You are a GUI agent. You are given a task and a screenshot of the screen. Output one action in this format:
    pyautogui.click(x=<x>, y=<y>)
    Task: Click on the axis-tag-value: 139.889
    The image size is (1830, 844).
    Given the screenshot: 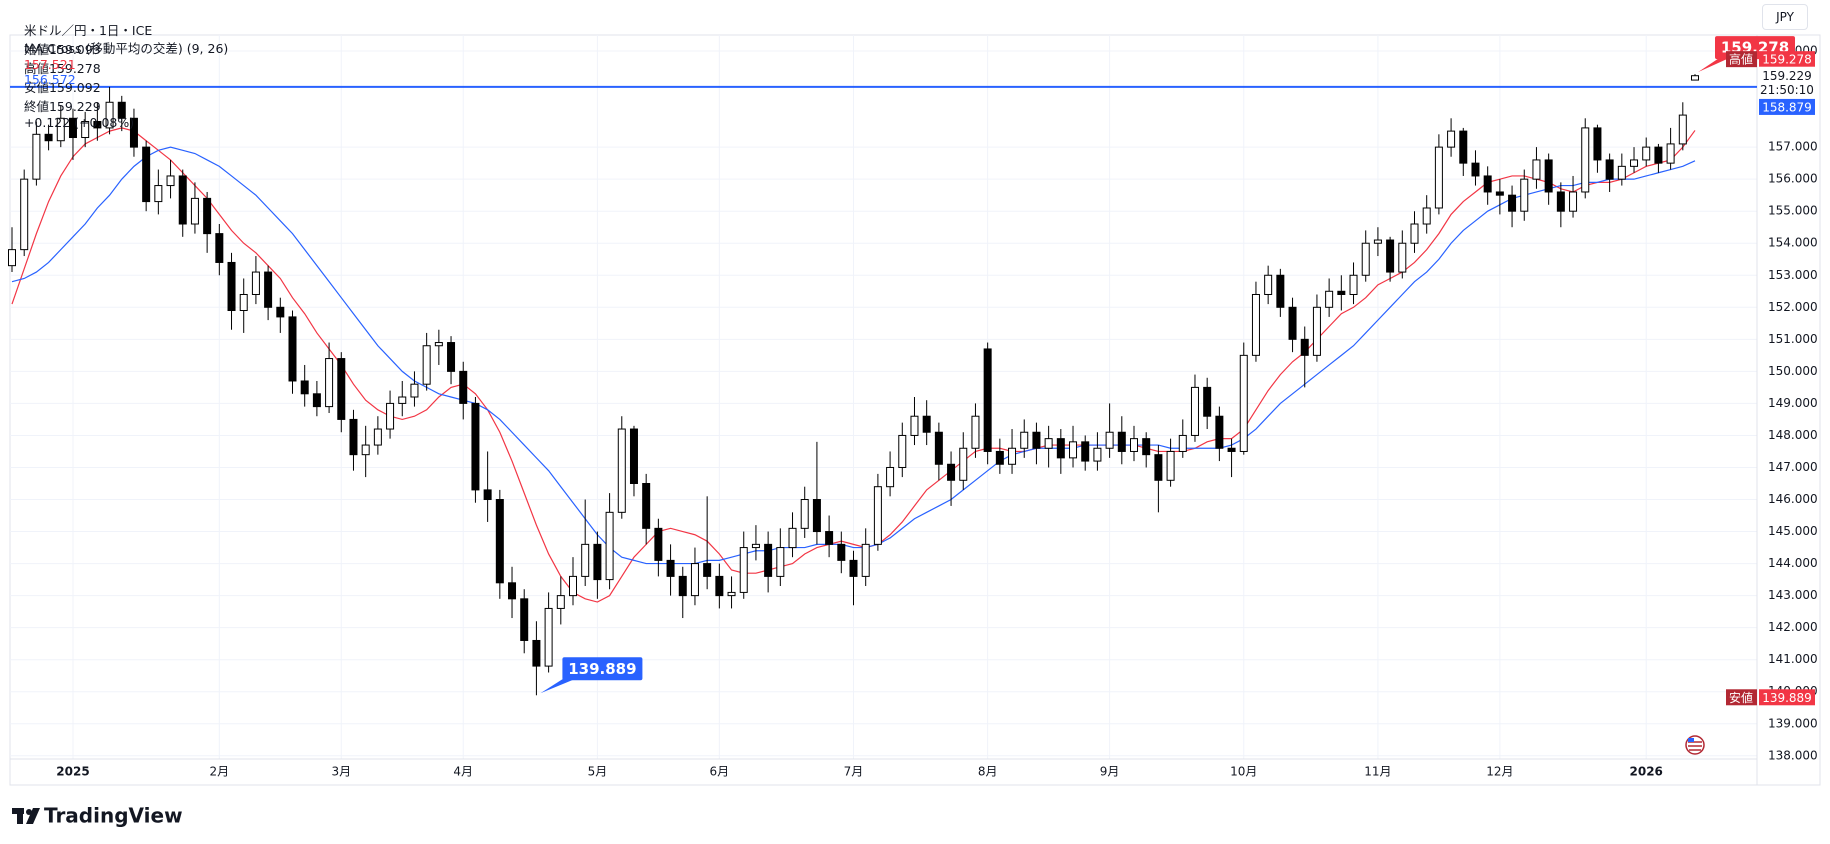 What is the action you would take?
    pyautogui.click(x=1787, y=698)
    